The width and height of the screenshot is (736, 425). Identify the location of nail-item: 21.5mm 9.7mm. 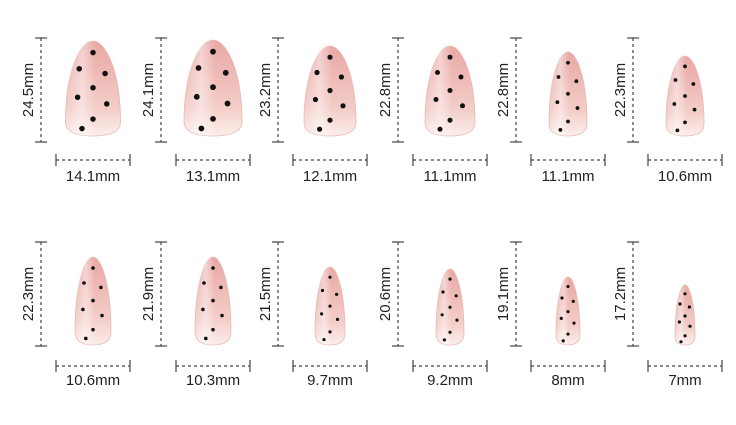
(312, 315).